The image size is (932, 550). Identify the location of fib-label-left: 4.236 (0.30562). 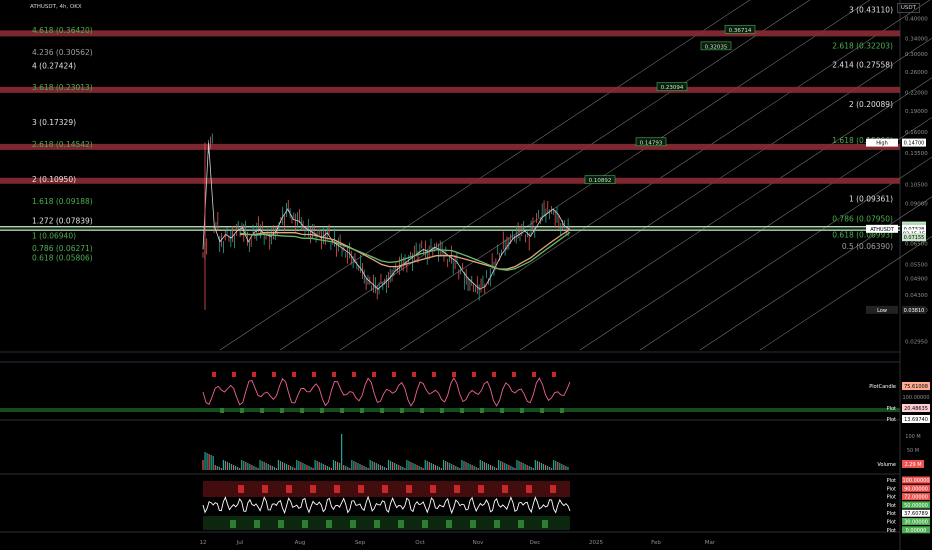
(62, 52).